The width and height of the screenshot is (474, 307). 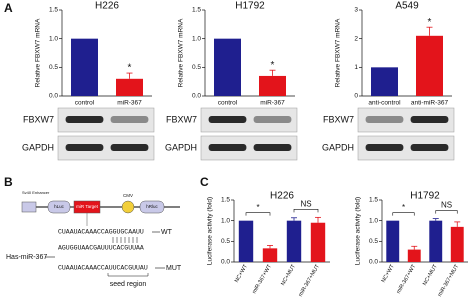 I want to click on y-tick-label: 1, so click(x=356, y=67).